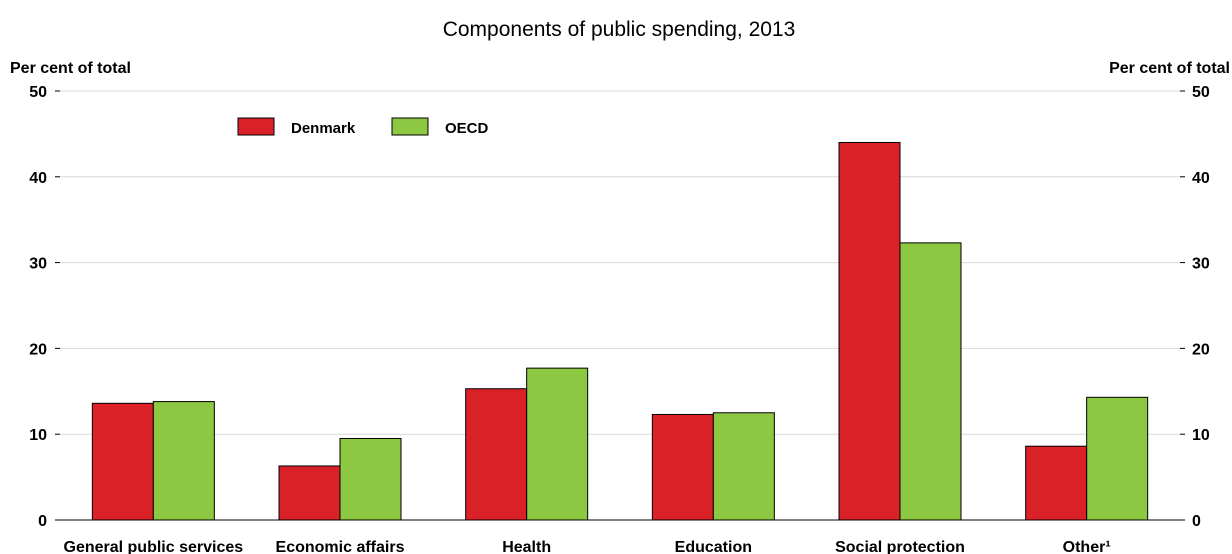 The image size is (1232, 554). What do you see at coordinates (340, 546) in the screenshot?
I see `x-category-label: Economic affairs` at bounding box center [340, 546].